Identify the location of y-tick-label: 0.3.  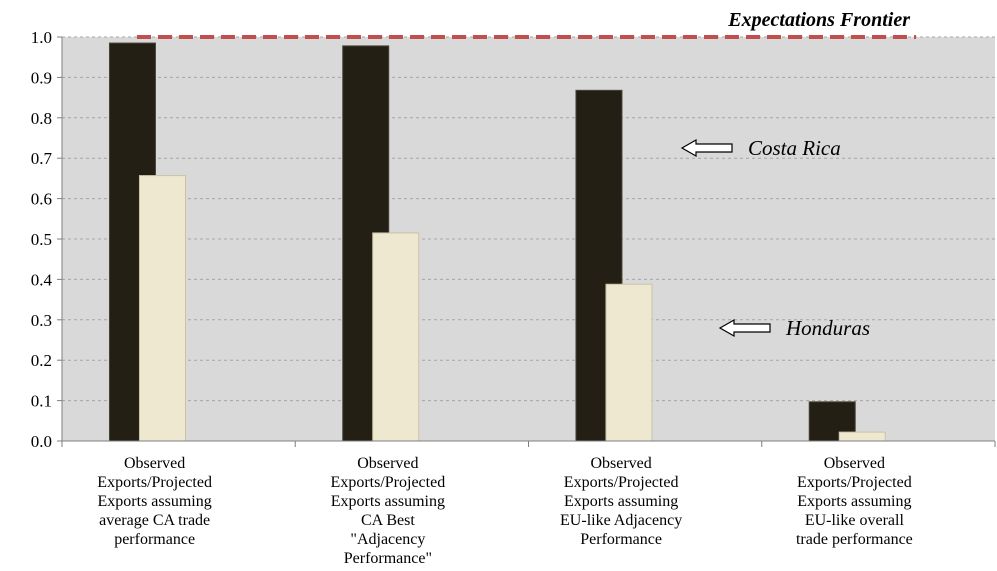
(41, 320).